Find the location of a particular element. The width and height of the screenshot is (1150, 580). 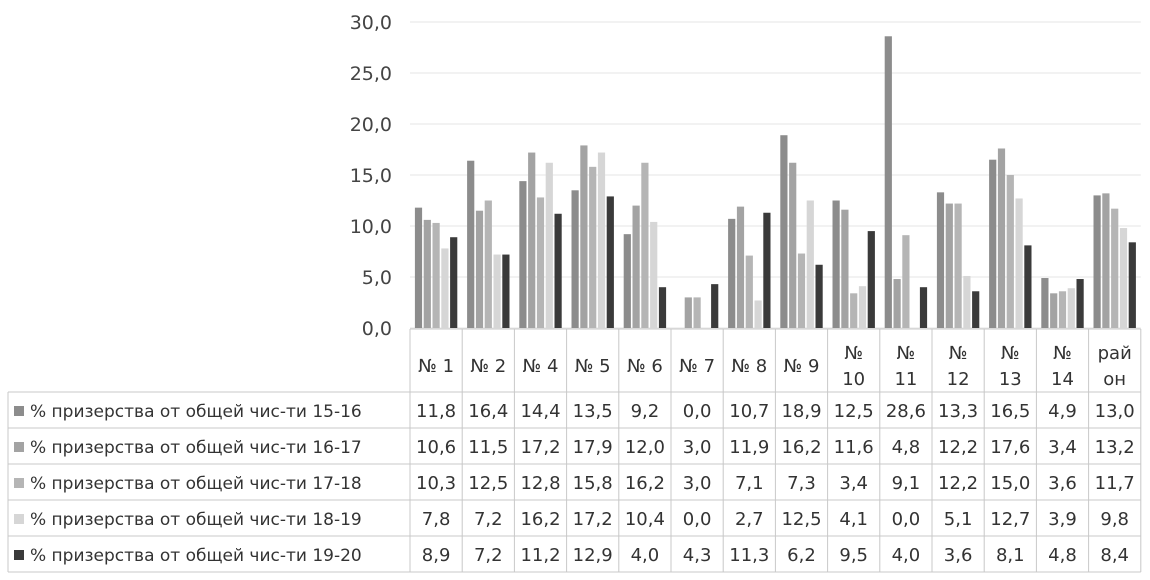

data-table-value: 12,9 is located at coordinates (593, 555).